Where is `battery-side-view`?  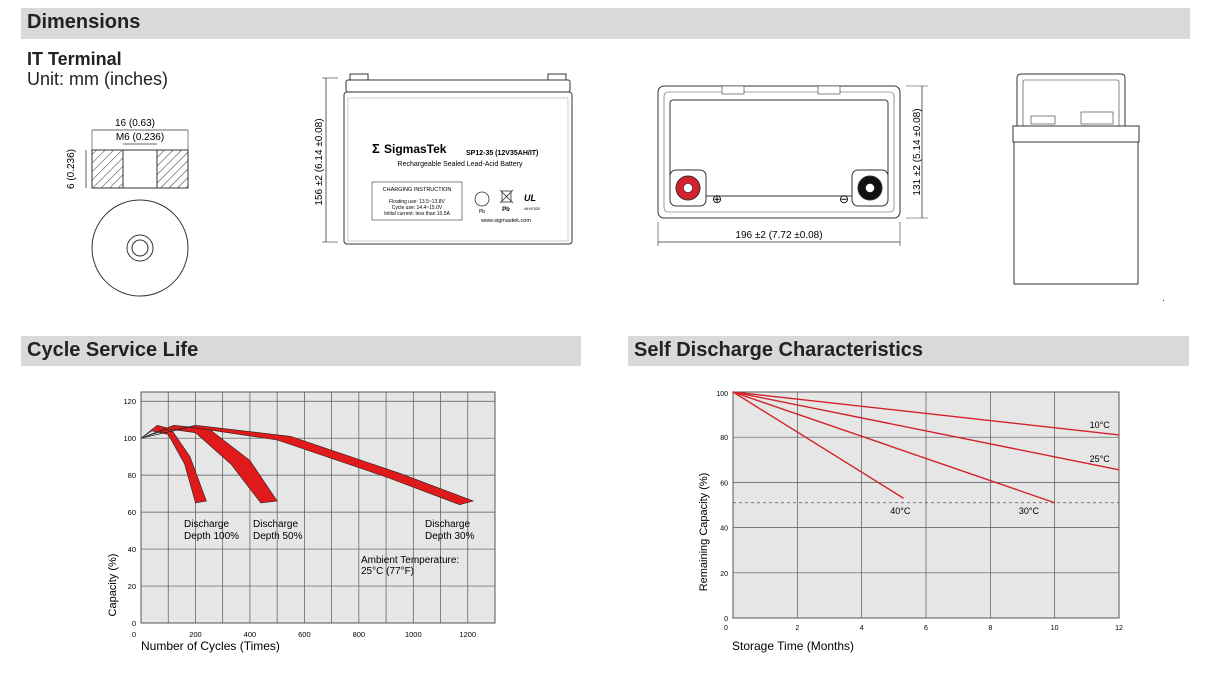 battery-side-view is located at coordinates (1088, 187).